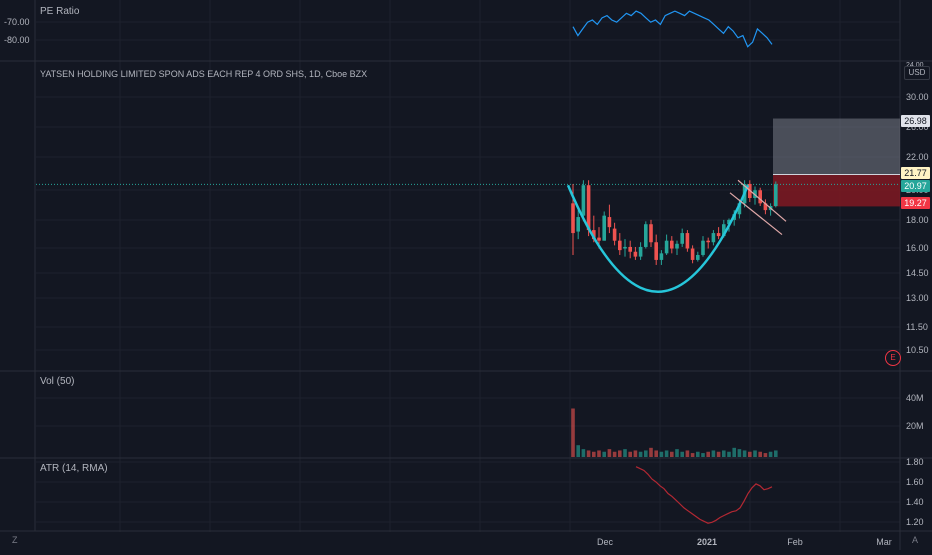 Image resolution: width=932 pixels, height=555 pixels. What do you see at coordinates (915, 173) in the screenshot?
I see `entry-price-tag: 21.77` at bounding box center [915, 173].